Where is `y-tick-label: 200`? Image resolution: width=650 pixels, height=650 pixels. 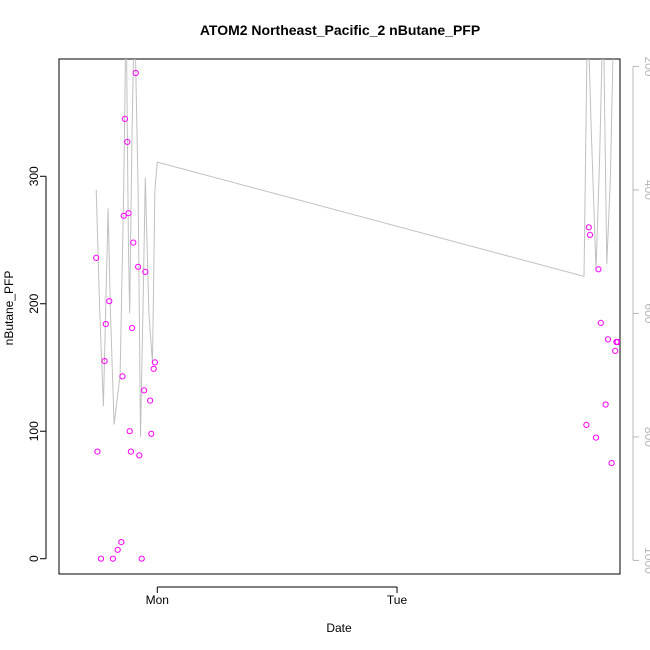 y-tick-label: 200 is located at coordinates (34, 303).